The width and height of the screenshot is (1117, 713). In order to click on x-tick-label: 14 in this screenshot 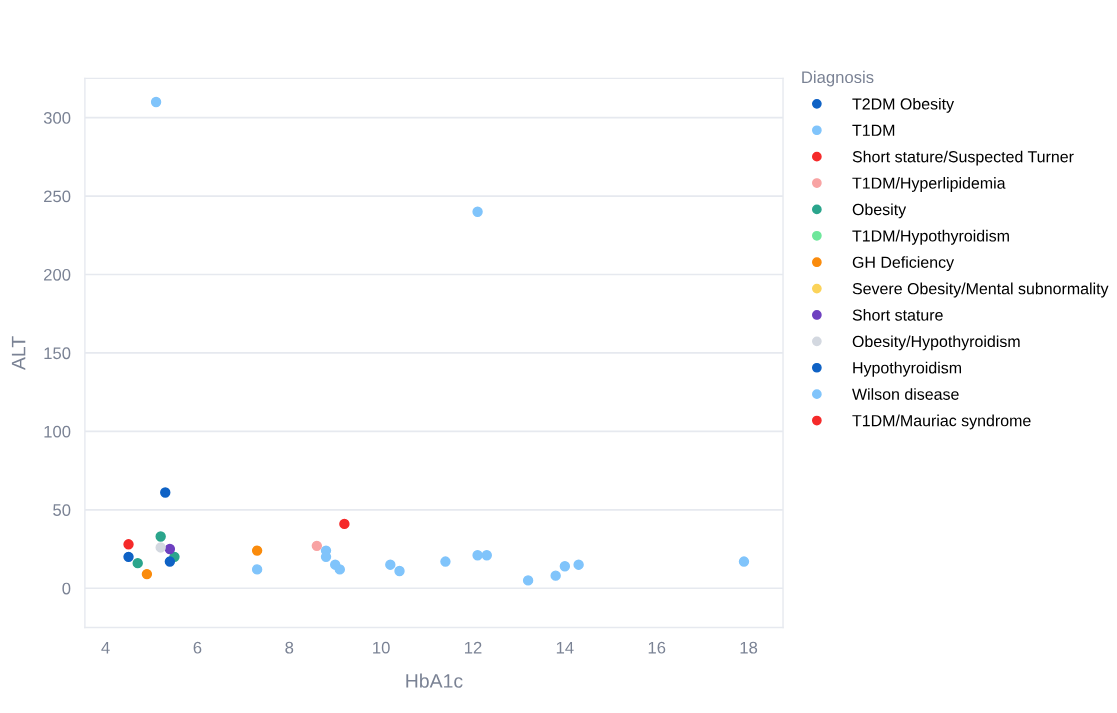, I will do `click(565, 647)`.